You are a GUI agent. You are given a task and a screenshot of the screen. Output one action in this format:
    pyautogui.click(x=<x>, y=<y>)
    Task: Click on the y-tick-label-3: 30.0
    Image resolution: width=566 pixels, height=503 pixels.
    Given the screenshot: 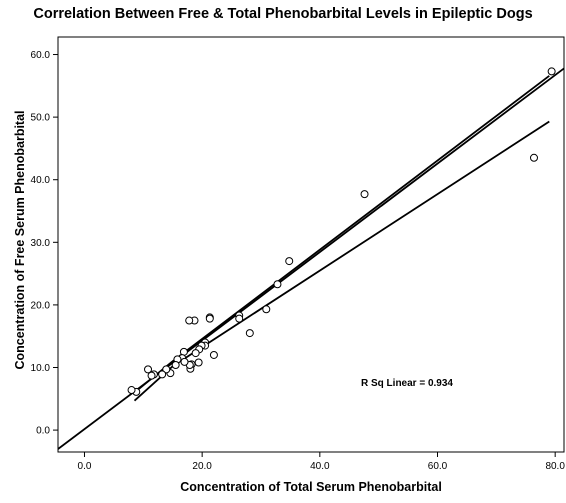 What is the action you would take?
    pyautogui.click(x=41, y=243)
    